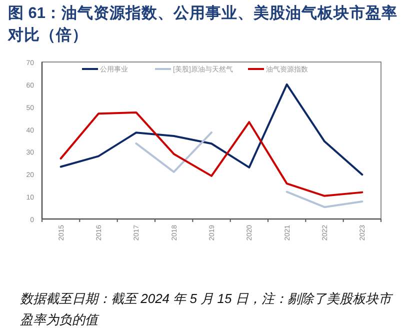 Image resolution: width=404 pixels, height=330 pixels. I want to click on text: 数据截至日期：截至 2024 年 5 月 15 日，注：剔除了美股板块市盈率为负的值, so click(207, 309).